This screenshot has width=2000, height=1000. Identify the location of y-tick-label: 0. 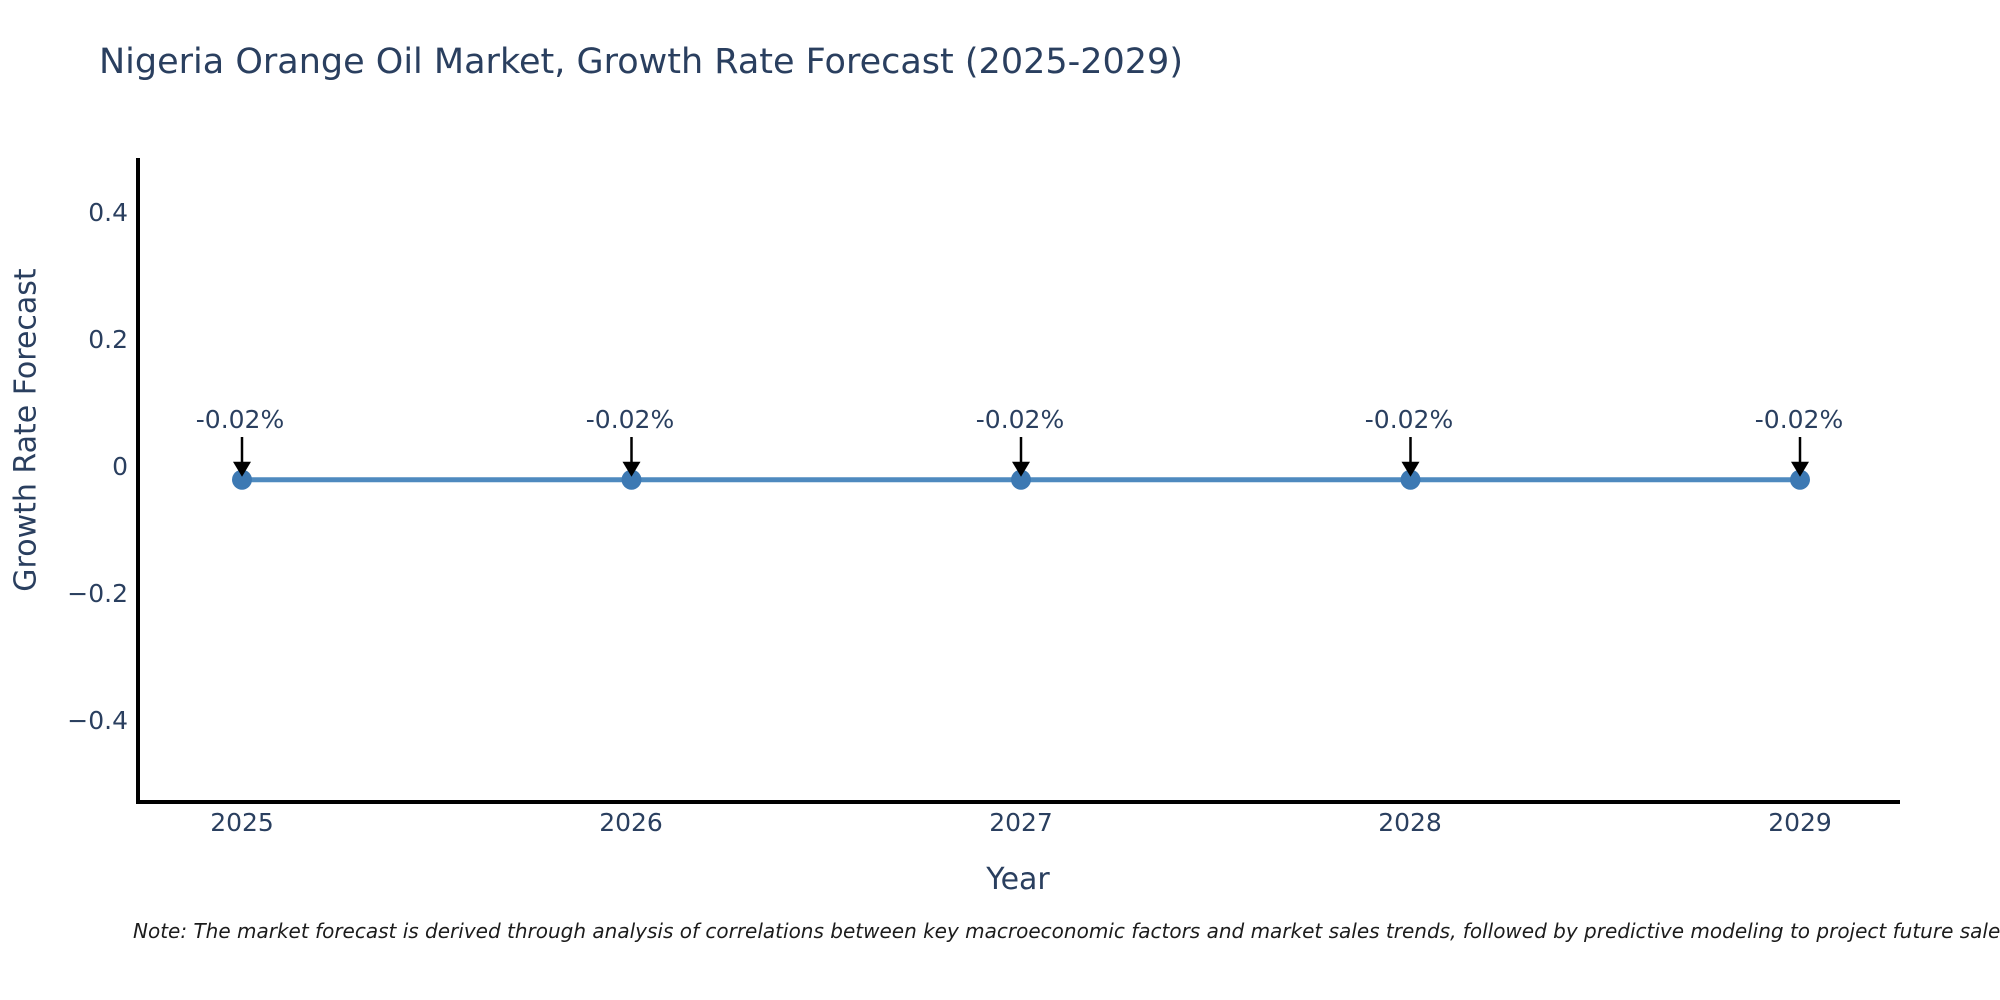
(120, 466).